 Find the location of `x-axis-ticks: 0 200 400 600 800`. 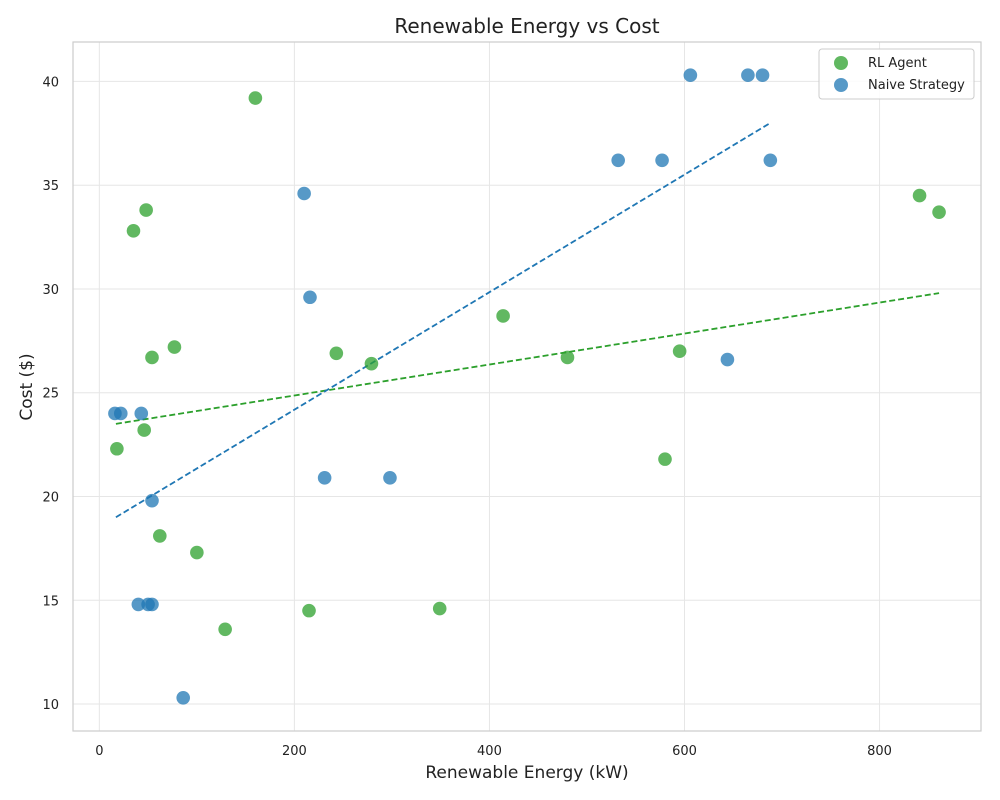

x-axis-ticks: 0 200 400 600 800 is located at coordinates (493, 751).